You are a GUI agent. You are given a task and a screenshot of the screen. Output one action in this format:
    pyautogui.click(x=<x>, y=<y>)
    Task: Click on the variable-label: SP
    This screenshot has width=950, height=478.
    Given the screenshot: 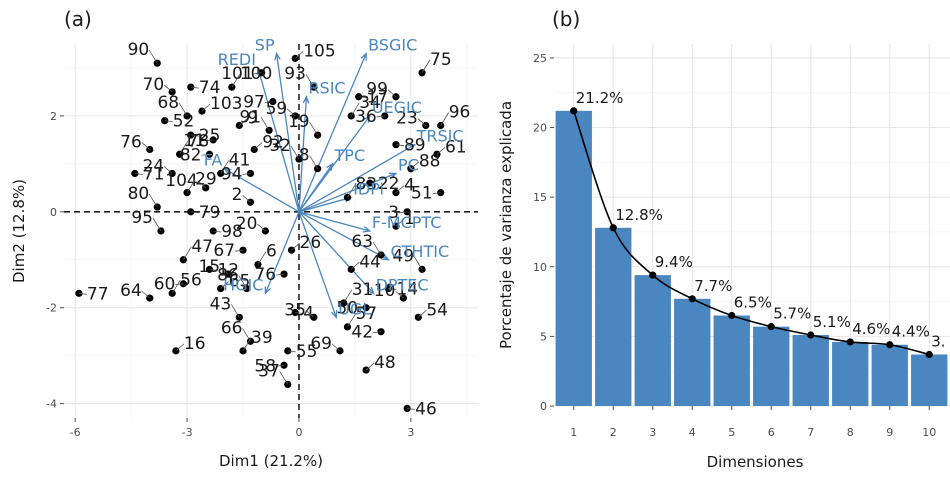 What is the action you would take?
    pyautogui.click(x=265, y=45)
    